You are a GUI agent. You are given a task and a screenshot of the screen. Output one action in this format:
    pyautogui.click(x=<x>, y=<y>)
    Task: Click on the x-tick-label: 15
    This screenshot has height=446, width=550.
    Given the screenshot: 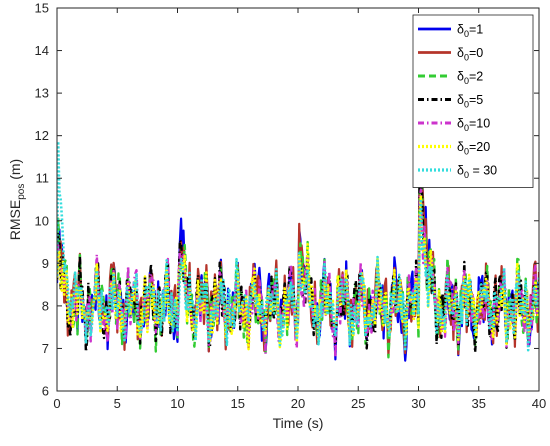 What is the action you would take?
    pyautogui.click(x=238, y=403)
    